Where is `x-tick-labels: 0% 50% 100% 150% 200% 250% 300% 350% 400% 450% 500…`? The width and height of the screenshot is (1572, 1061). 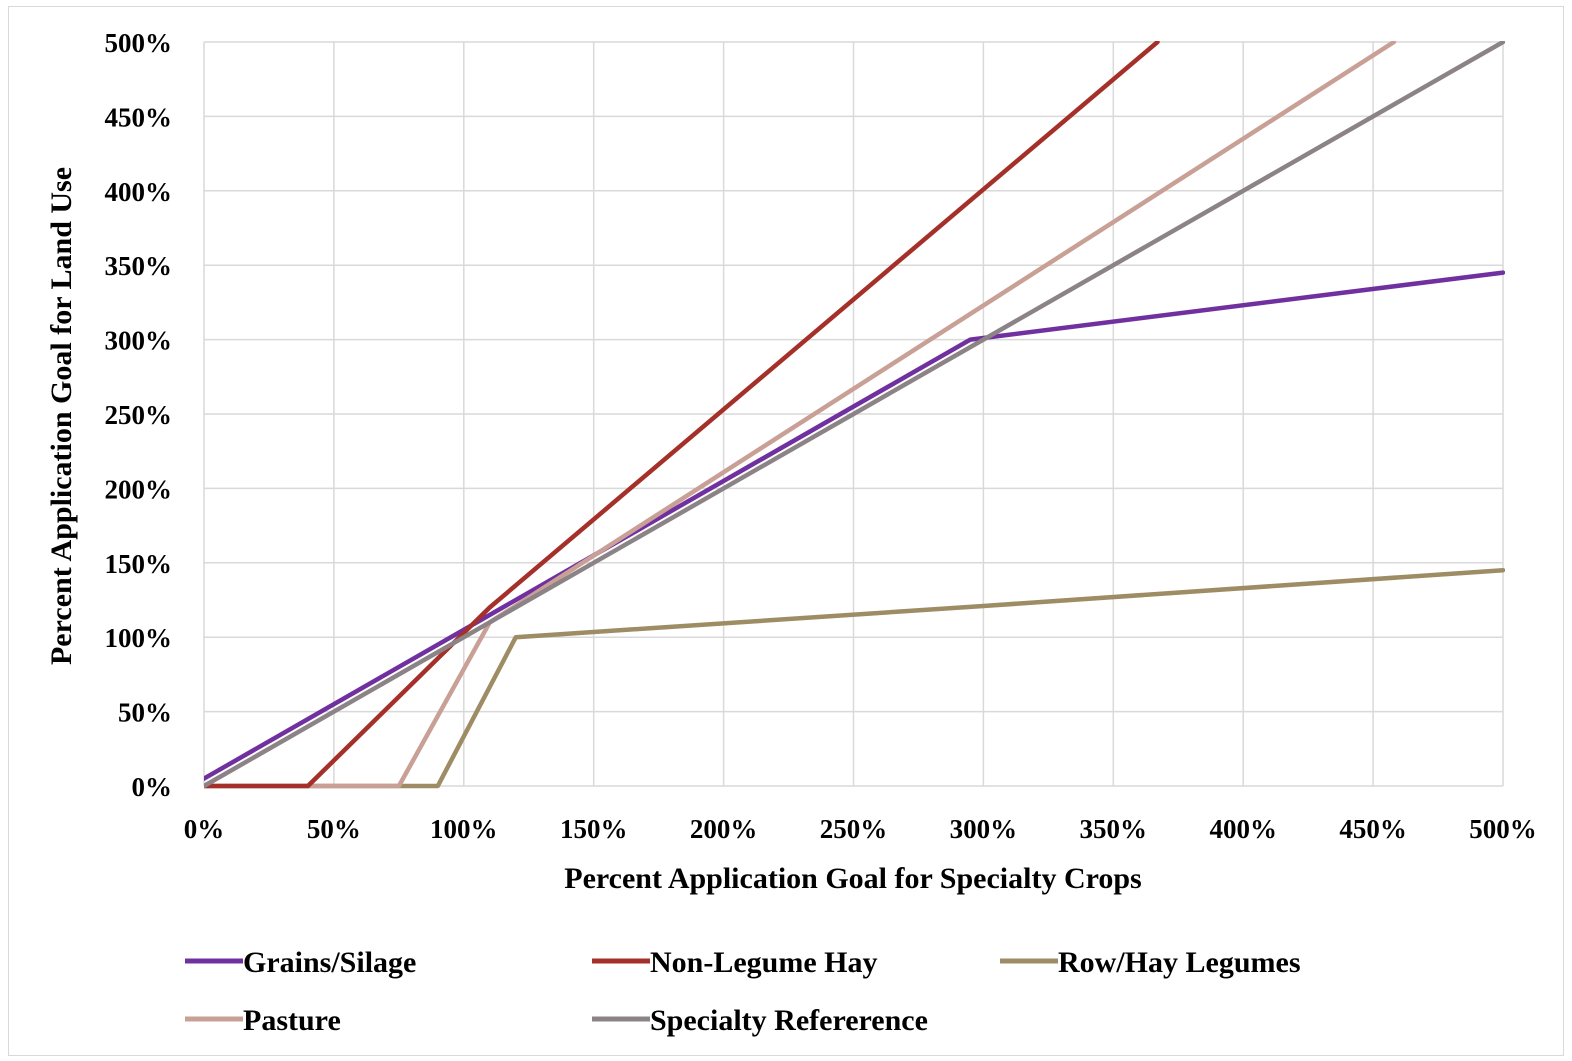
x-tick-labels: 0% 50% 100% 150% 200% 250% 300% 350% 400% 450% 500… is located at coordinates (860, 829).